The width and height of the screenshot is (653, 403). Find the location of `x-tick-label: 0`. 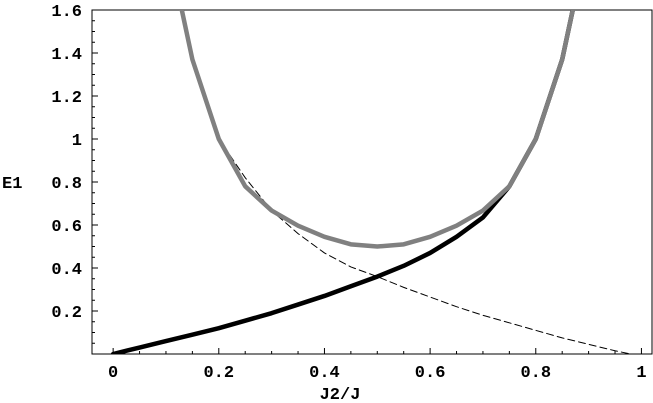

x-tick-label: 0 is located at coordinates (113, 373).